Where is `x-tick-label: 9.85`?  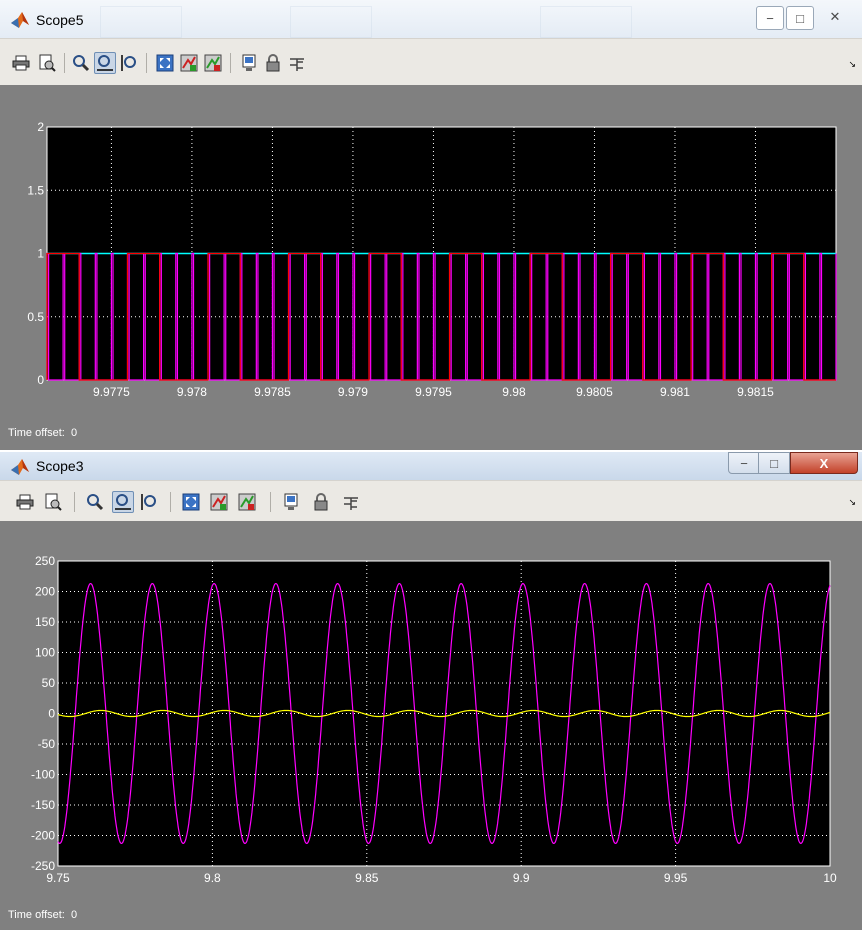 x-tick-label: 9.85 is located at coordinates (367, 878).